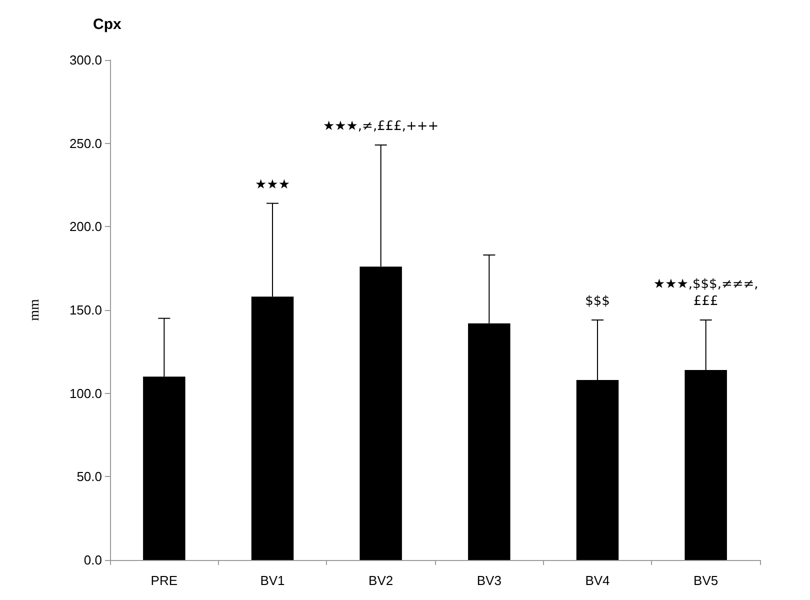  Describe the element at coordinates (85, 226) in the screenshot. I see `y-tick-label: 200.0` at that location.